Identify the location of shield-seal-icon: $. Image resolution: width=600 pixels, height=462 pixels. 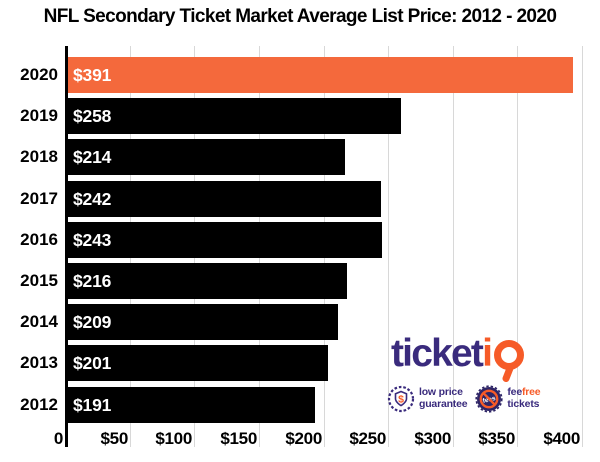
(401, 399).